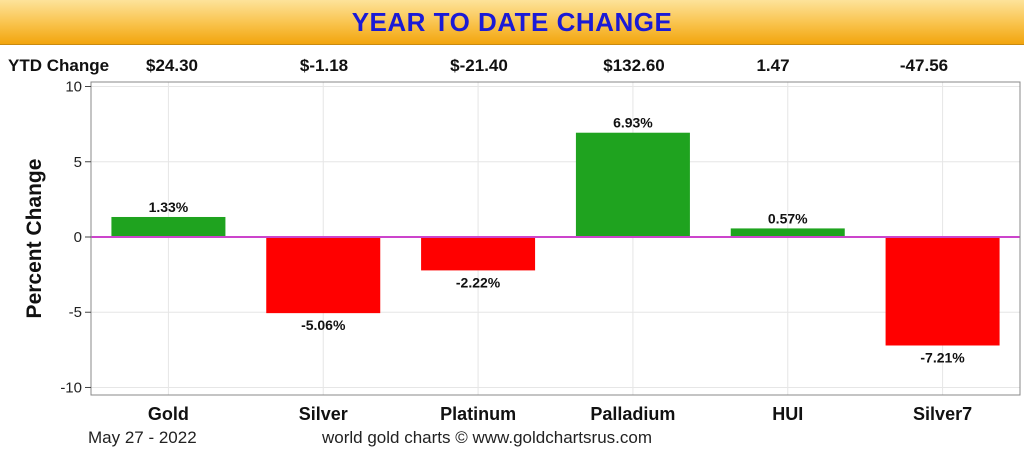 This screenshot has width=1024, height=462. I want to click on bar-silver7, so click(942, 291).